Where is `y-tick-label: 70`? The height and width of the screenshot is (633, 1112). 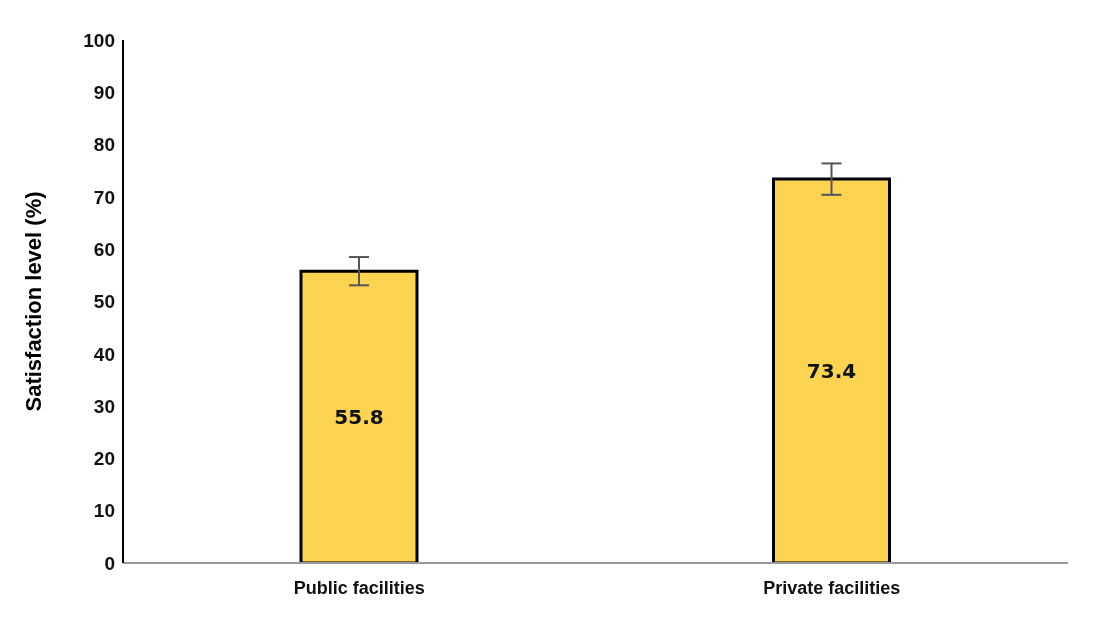 y-tick-label: 70 is located at coordinates (104, 197).